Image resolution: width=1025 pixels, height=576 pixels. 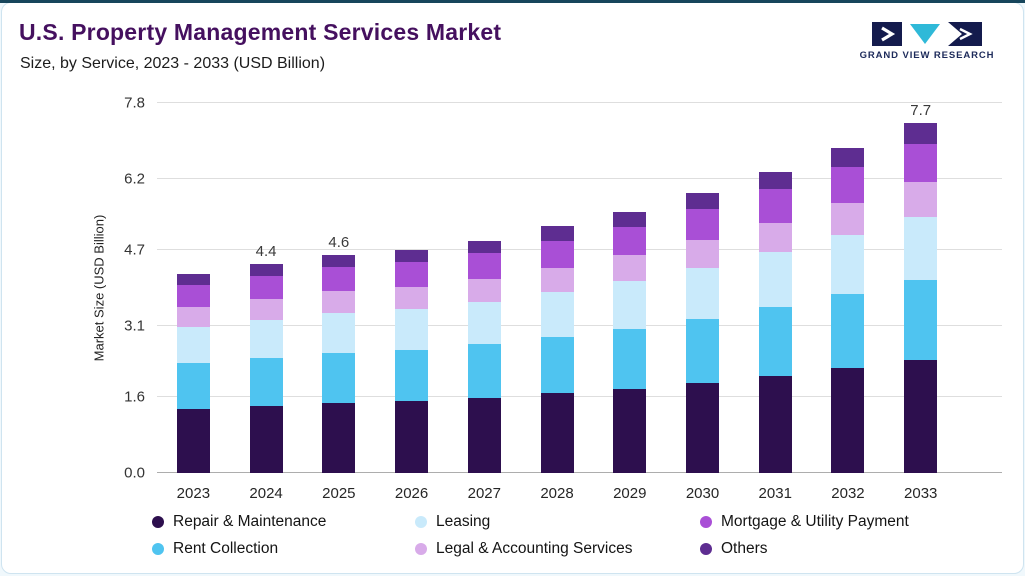 I want to click on x-axis-line, so click(x=579, y=472).